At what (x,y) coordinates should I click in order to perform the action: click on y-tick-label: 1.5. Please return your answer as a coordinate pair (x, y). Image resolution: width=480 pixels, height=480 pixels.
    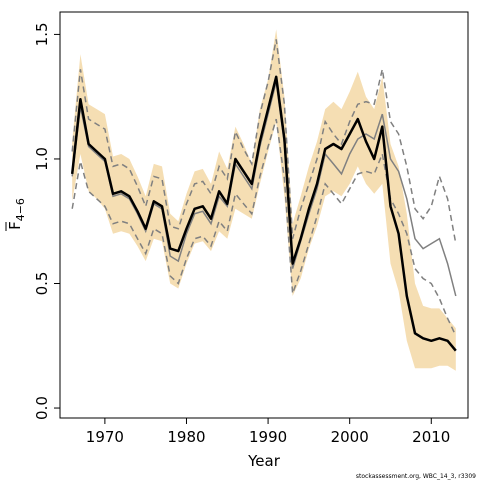
    Looking at the image, I should click on (42, 34).